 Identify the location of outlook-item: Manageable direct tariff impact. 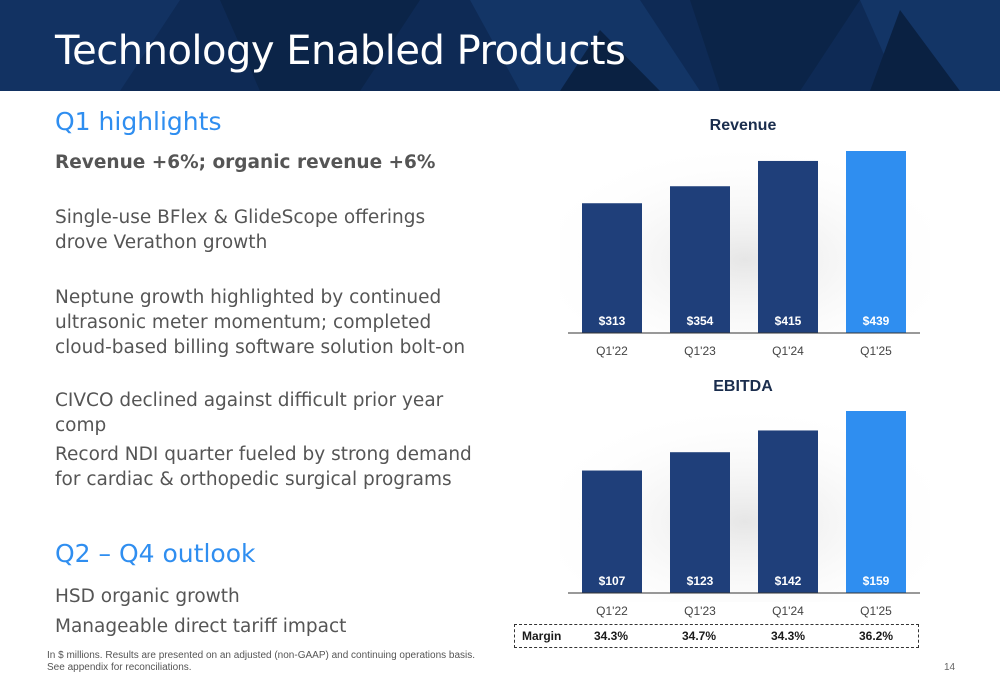
(201, 626).